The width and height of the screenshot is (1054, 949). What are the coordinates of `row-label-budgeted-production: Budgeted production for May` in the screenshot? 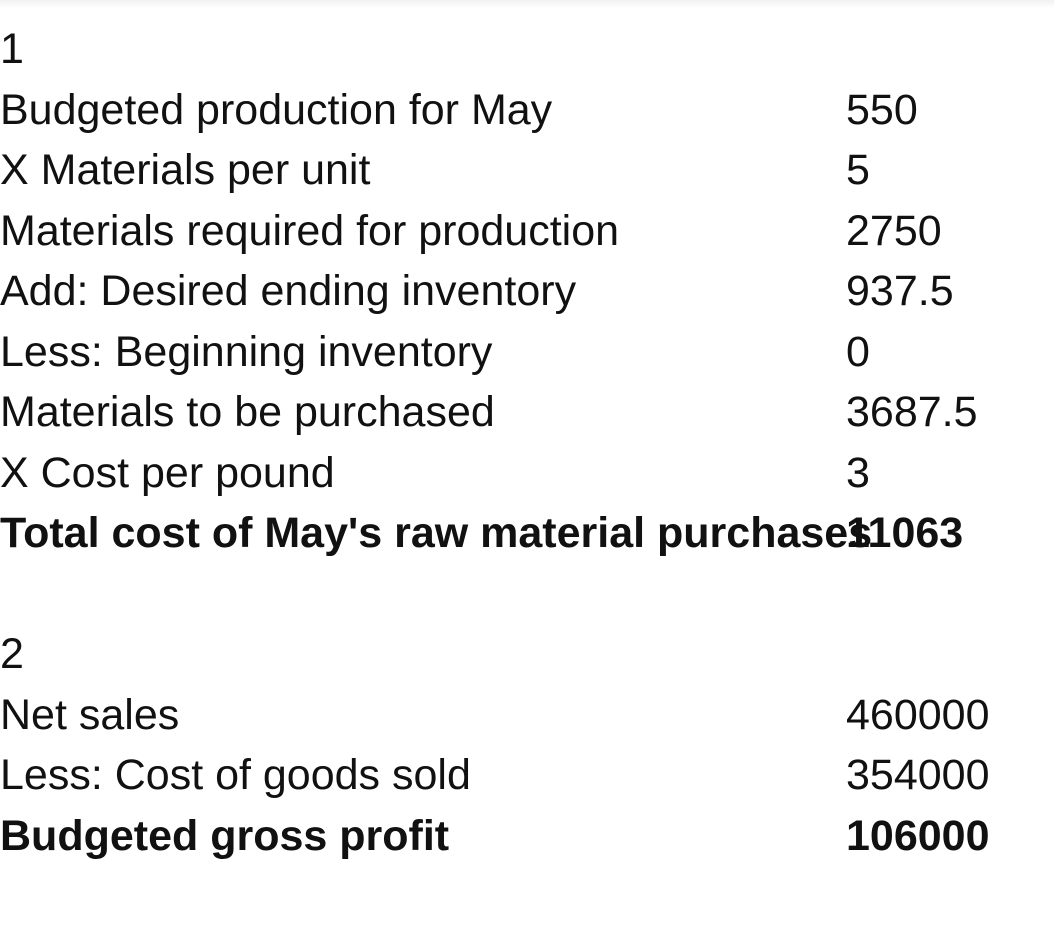 It's located at (276, 109).